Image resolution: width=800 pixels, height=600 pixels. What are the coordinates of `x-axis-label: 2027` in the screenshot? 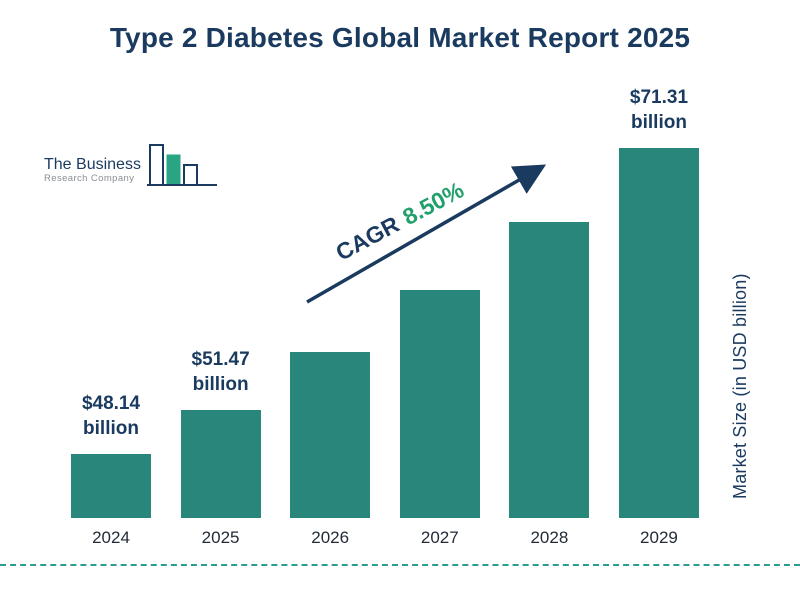 It's located at (439, 537).